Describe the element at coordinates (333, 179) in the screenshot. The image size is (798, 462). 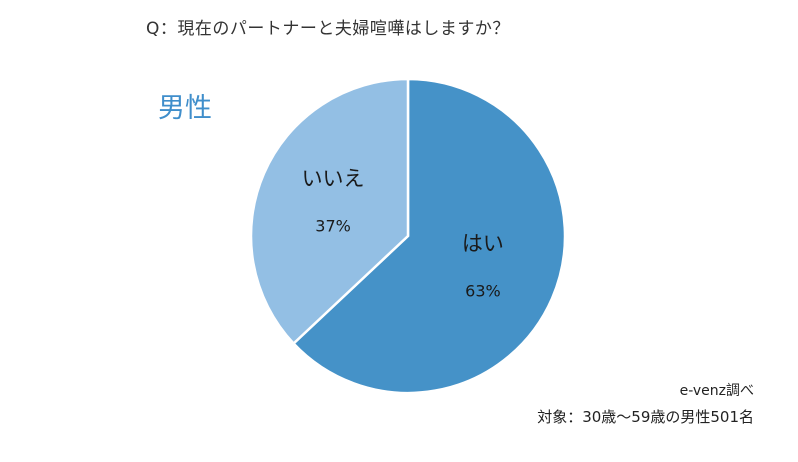
I see `pie-slice-label-1: いいえ` at that location.